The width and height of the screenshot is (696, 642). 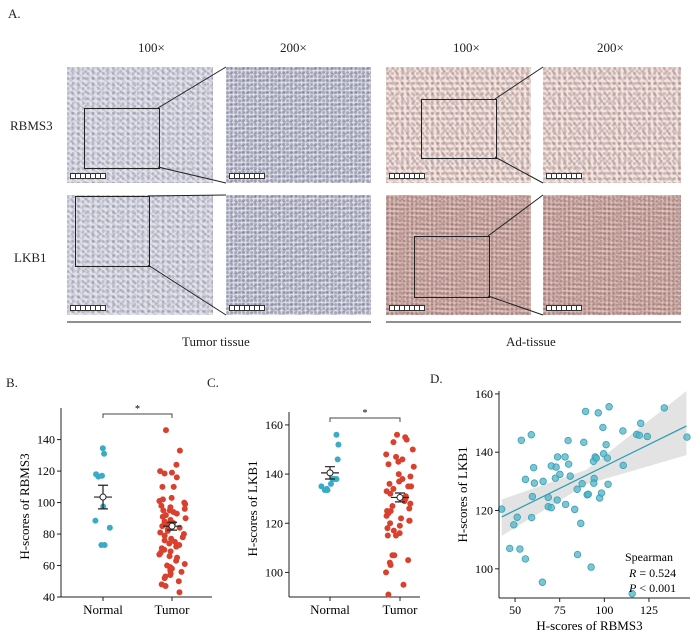 I want to click on histology-tumor-lkb1-100x, so click(x=140, y=255).